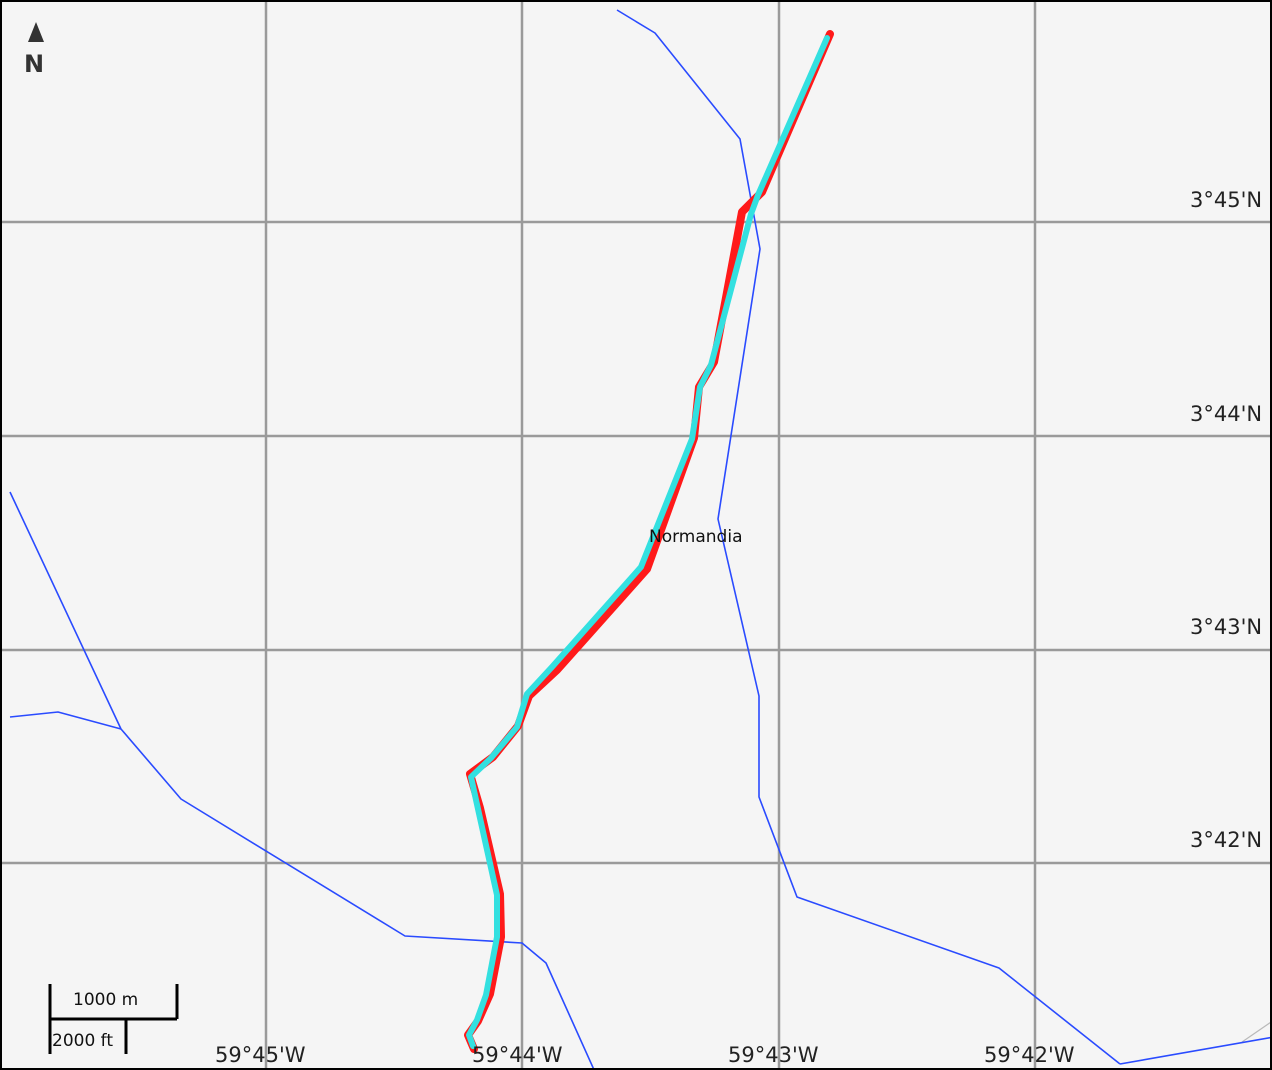 The image size is (1272, 1070). I want to click on latitude-label: 3°44'N, so click(1226, 414).